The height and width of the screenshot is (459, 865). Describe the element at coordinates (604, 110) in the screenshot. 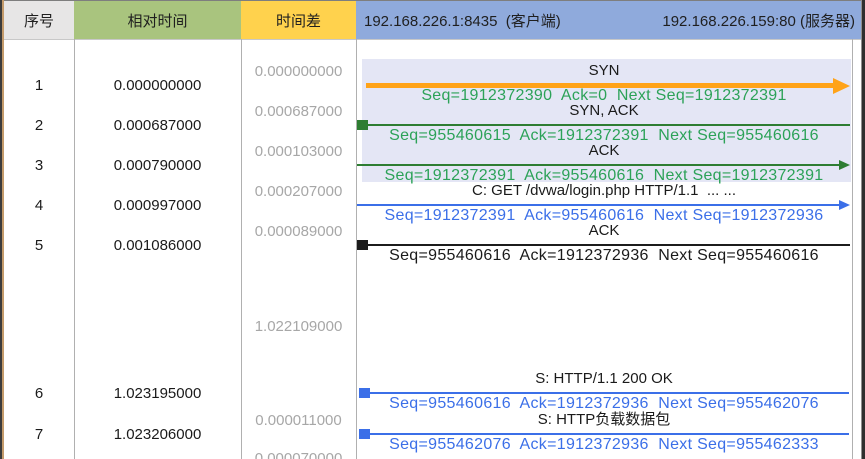

I see `packet-flow-label: SYN, ACK` at that location.